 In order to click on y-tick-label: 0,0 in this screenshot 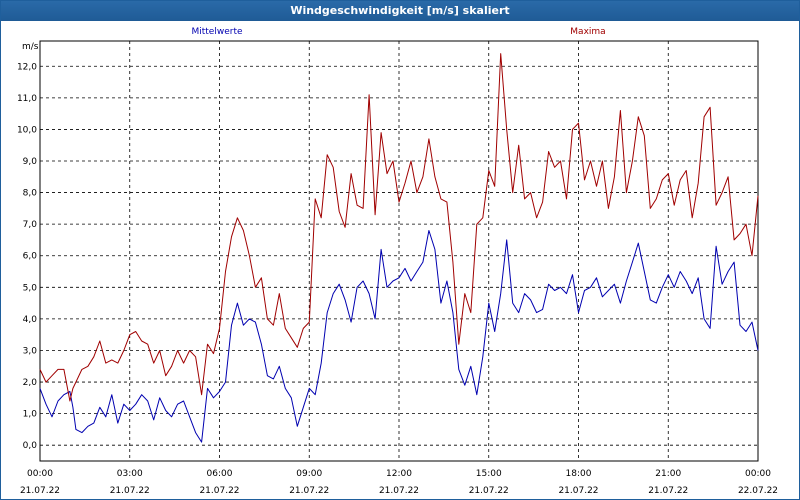, I will do `click(30, 446)`.